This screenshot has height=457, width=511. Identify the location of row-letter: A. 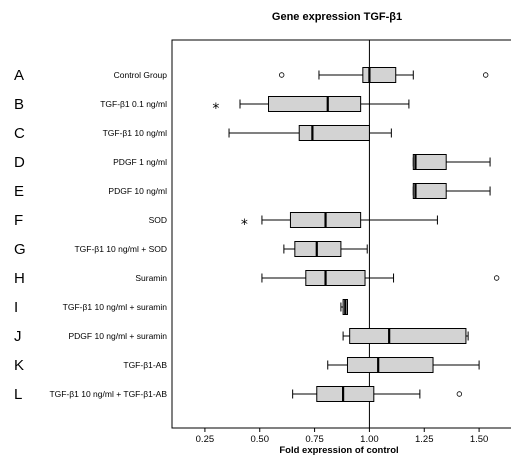
(19, 75).